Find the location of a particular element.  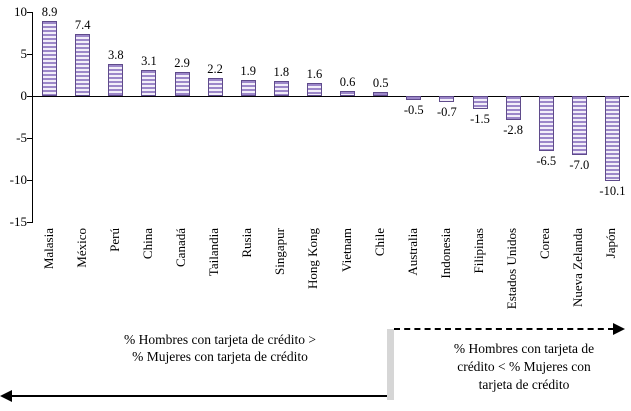

y-tick-label: -5 is located at coordinates (21, 137).